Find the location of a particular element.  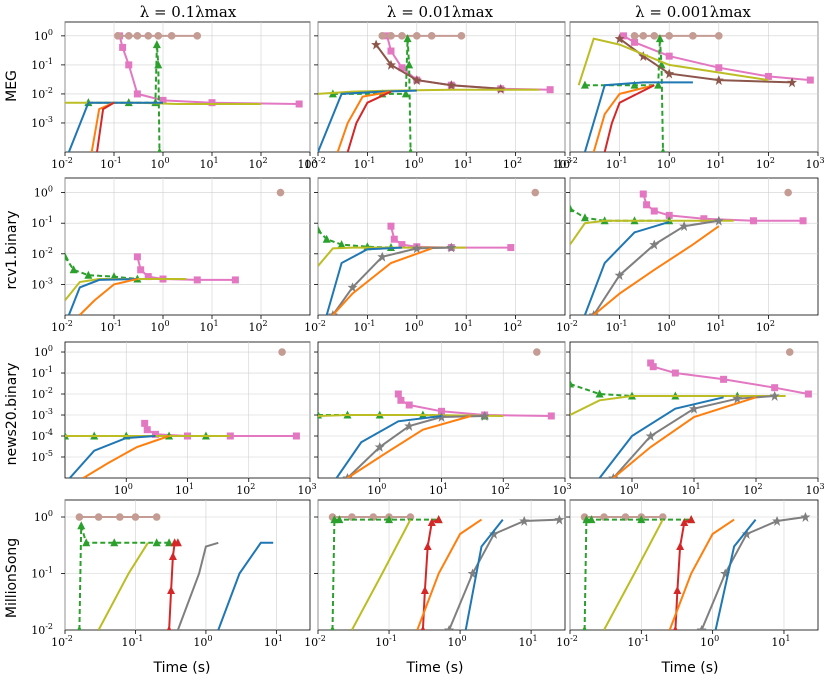

y-tick-label: 10⁻⁵ is located at coordinates (42, 456).